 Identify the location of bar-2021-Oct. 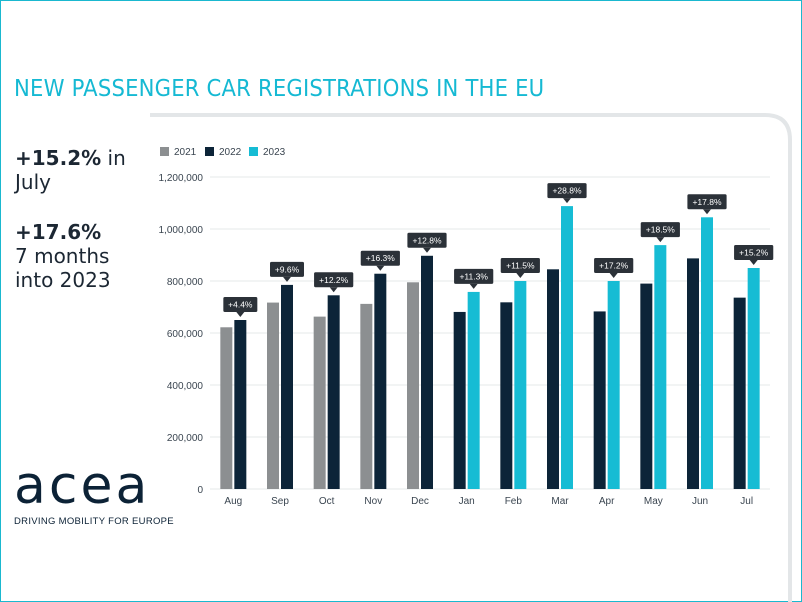
(319, 402).